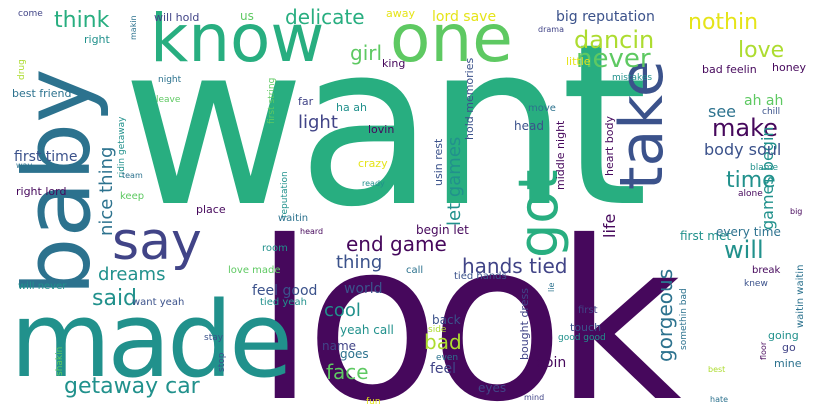 This screenshot has width=819, height=419. I want to click on word: first string, so click(272, 100).